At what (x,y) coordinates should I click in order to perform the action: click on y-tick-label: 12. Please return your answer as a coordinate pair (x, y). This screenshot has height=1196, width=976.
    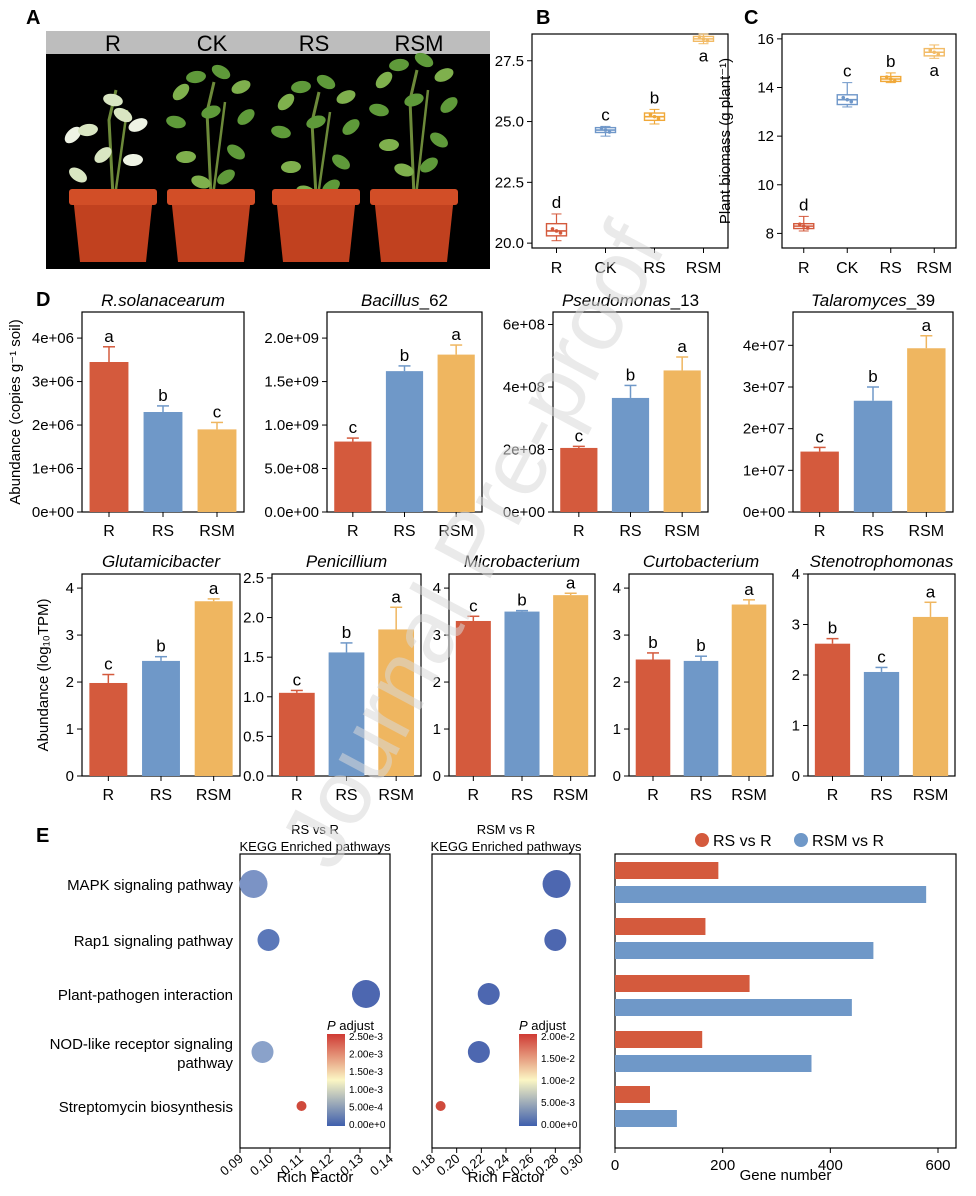
    Looking at the image, I should click on (765, 136).